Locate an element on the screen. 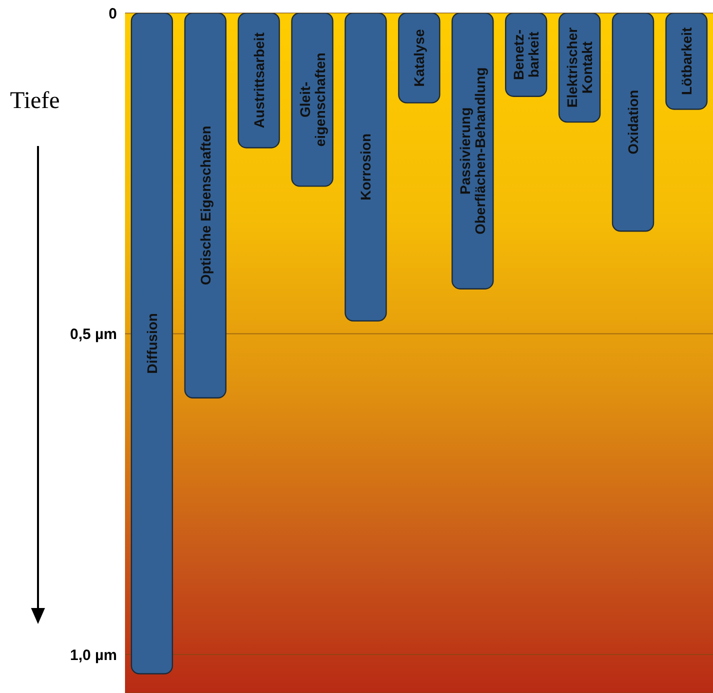 This screenshot has width=713, height=693. x-tick-label: Oxidation is located at coordinates (633, 122).